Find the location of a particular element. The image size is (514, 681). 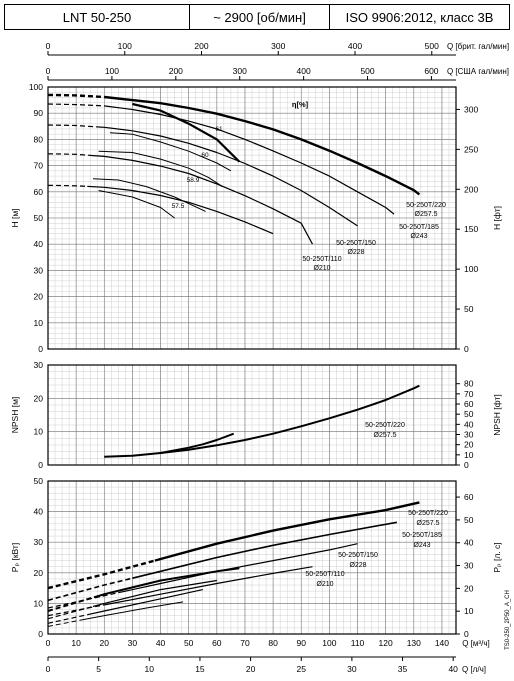

q-m3h-tick-label: 30 is located at coordinates (133, 643).